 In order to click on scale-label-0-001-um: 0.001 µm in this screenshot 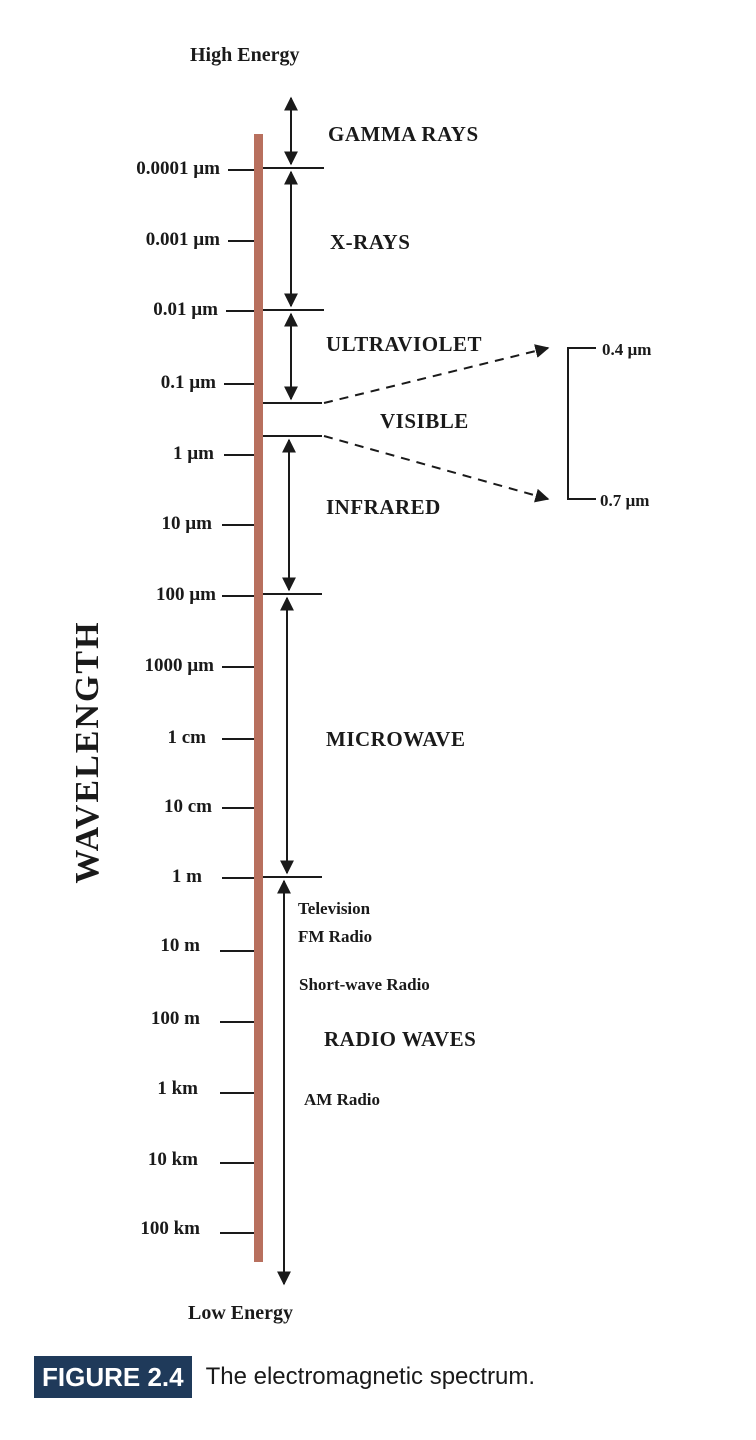, I will do `click(182, 239)`.